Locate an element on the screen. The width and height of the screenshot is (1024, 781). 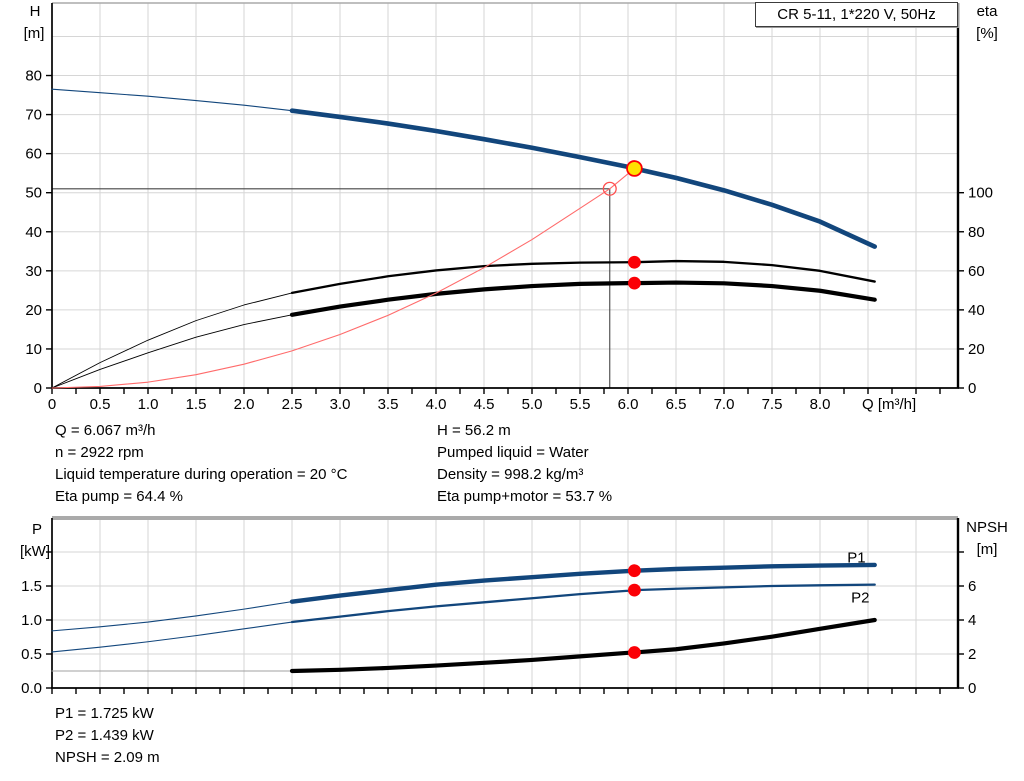
operating-point is located at coordinates (634, 168).